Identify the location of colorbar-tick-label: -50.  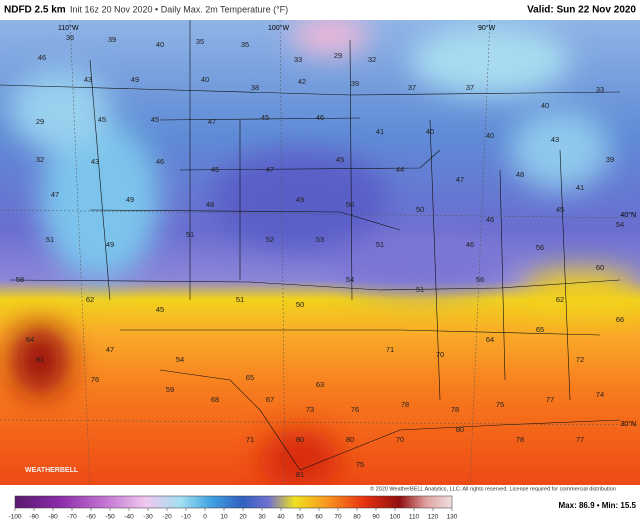
(110, 517).